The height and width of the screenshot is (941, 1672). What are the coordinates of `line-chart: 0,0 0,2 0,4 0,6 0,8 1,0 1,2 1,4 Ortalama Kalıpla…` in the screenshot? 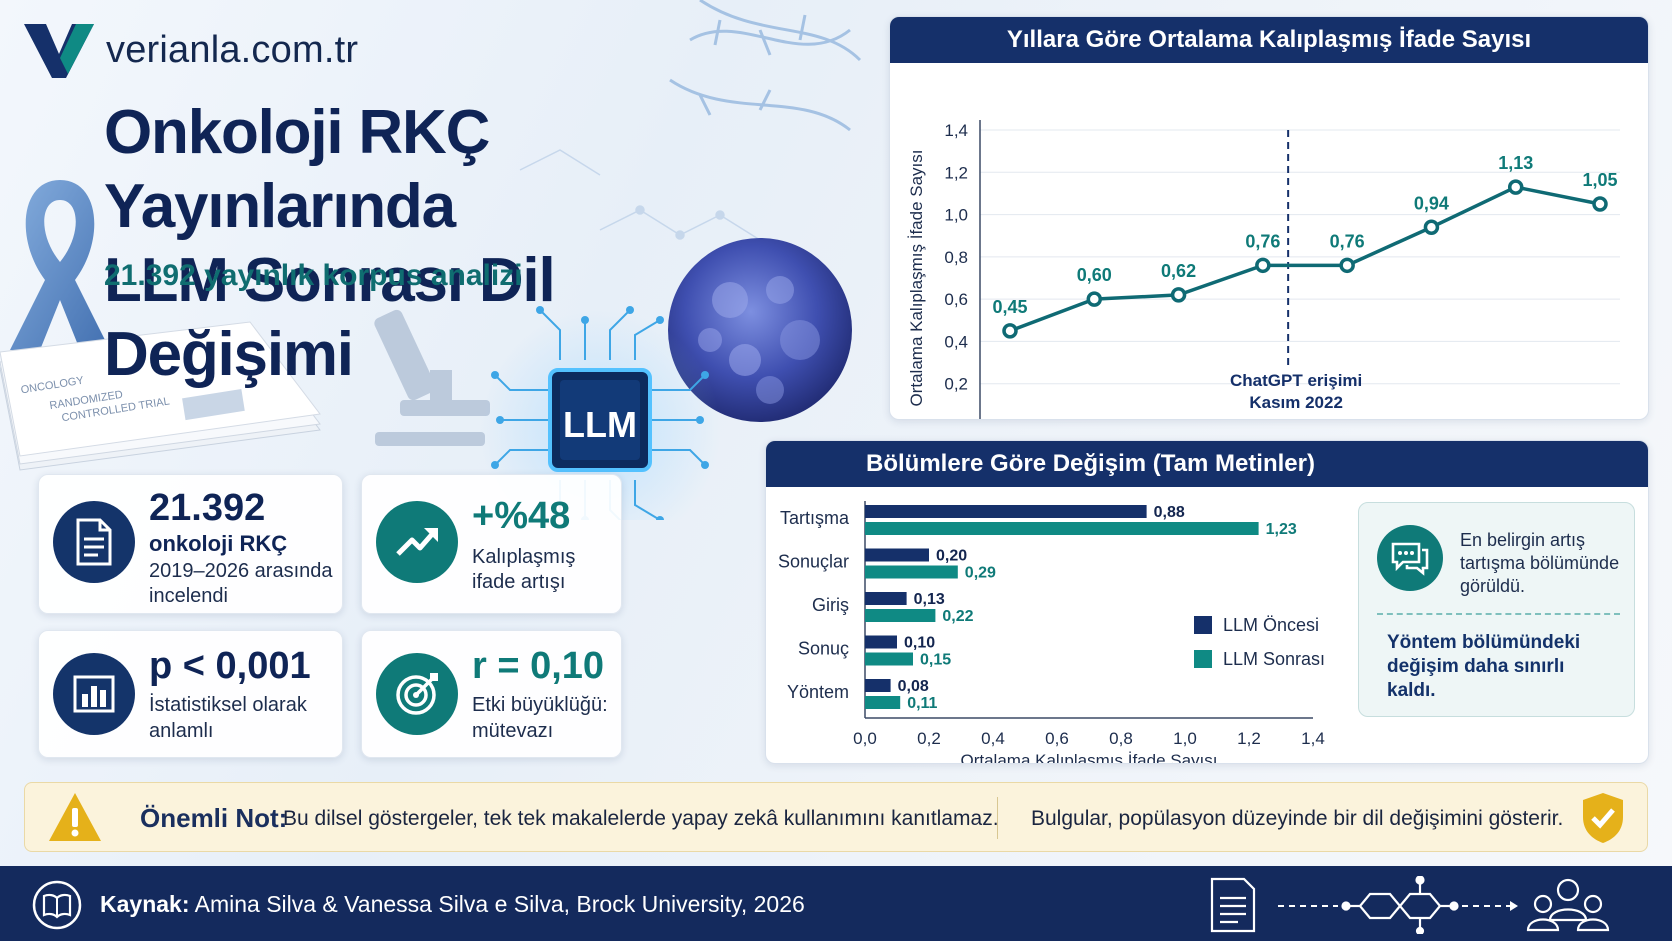 It's located at (1263, 270).